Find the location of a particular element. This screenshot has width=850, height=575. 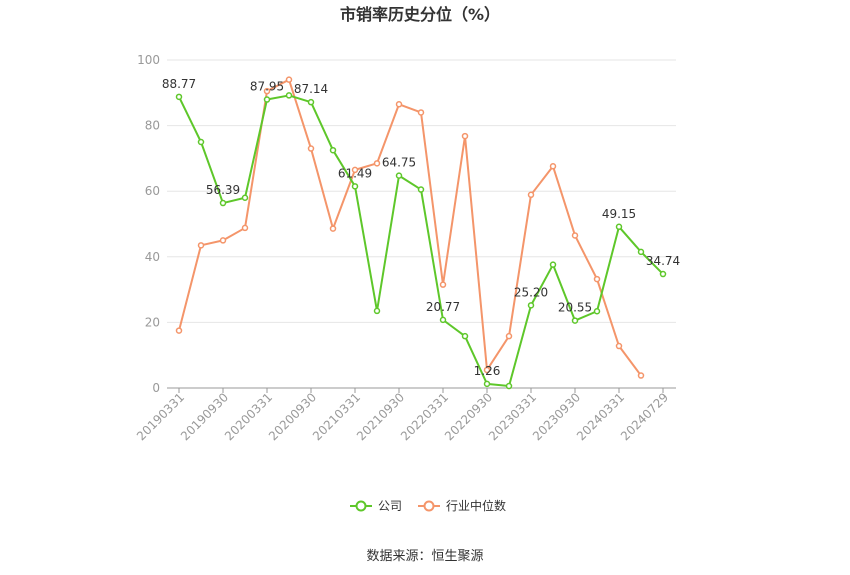

y-tick-label: 100 is located at coordinates (148, 60).